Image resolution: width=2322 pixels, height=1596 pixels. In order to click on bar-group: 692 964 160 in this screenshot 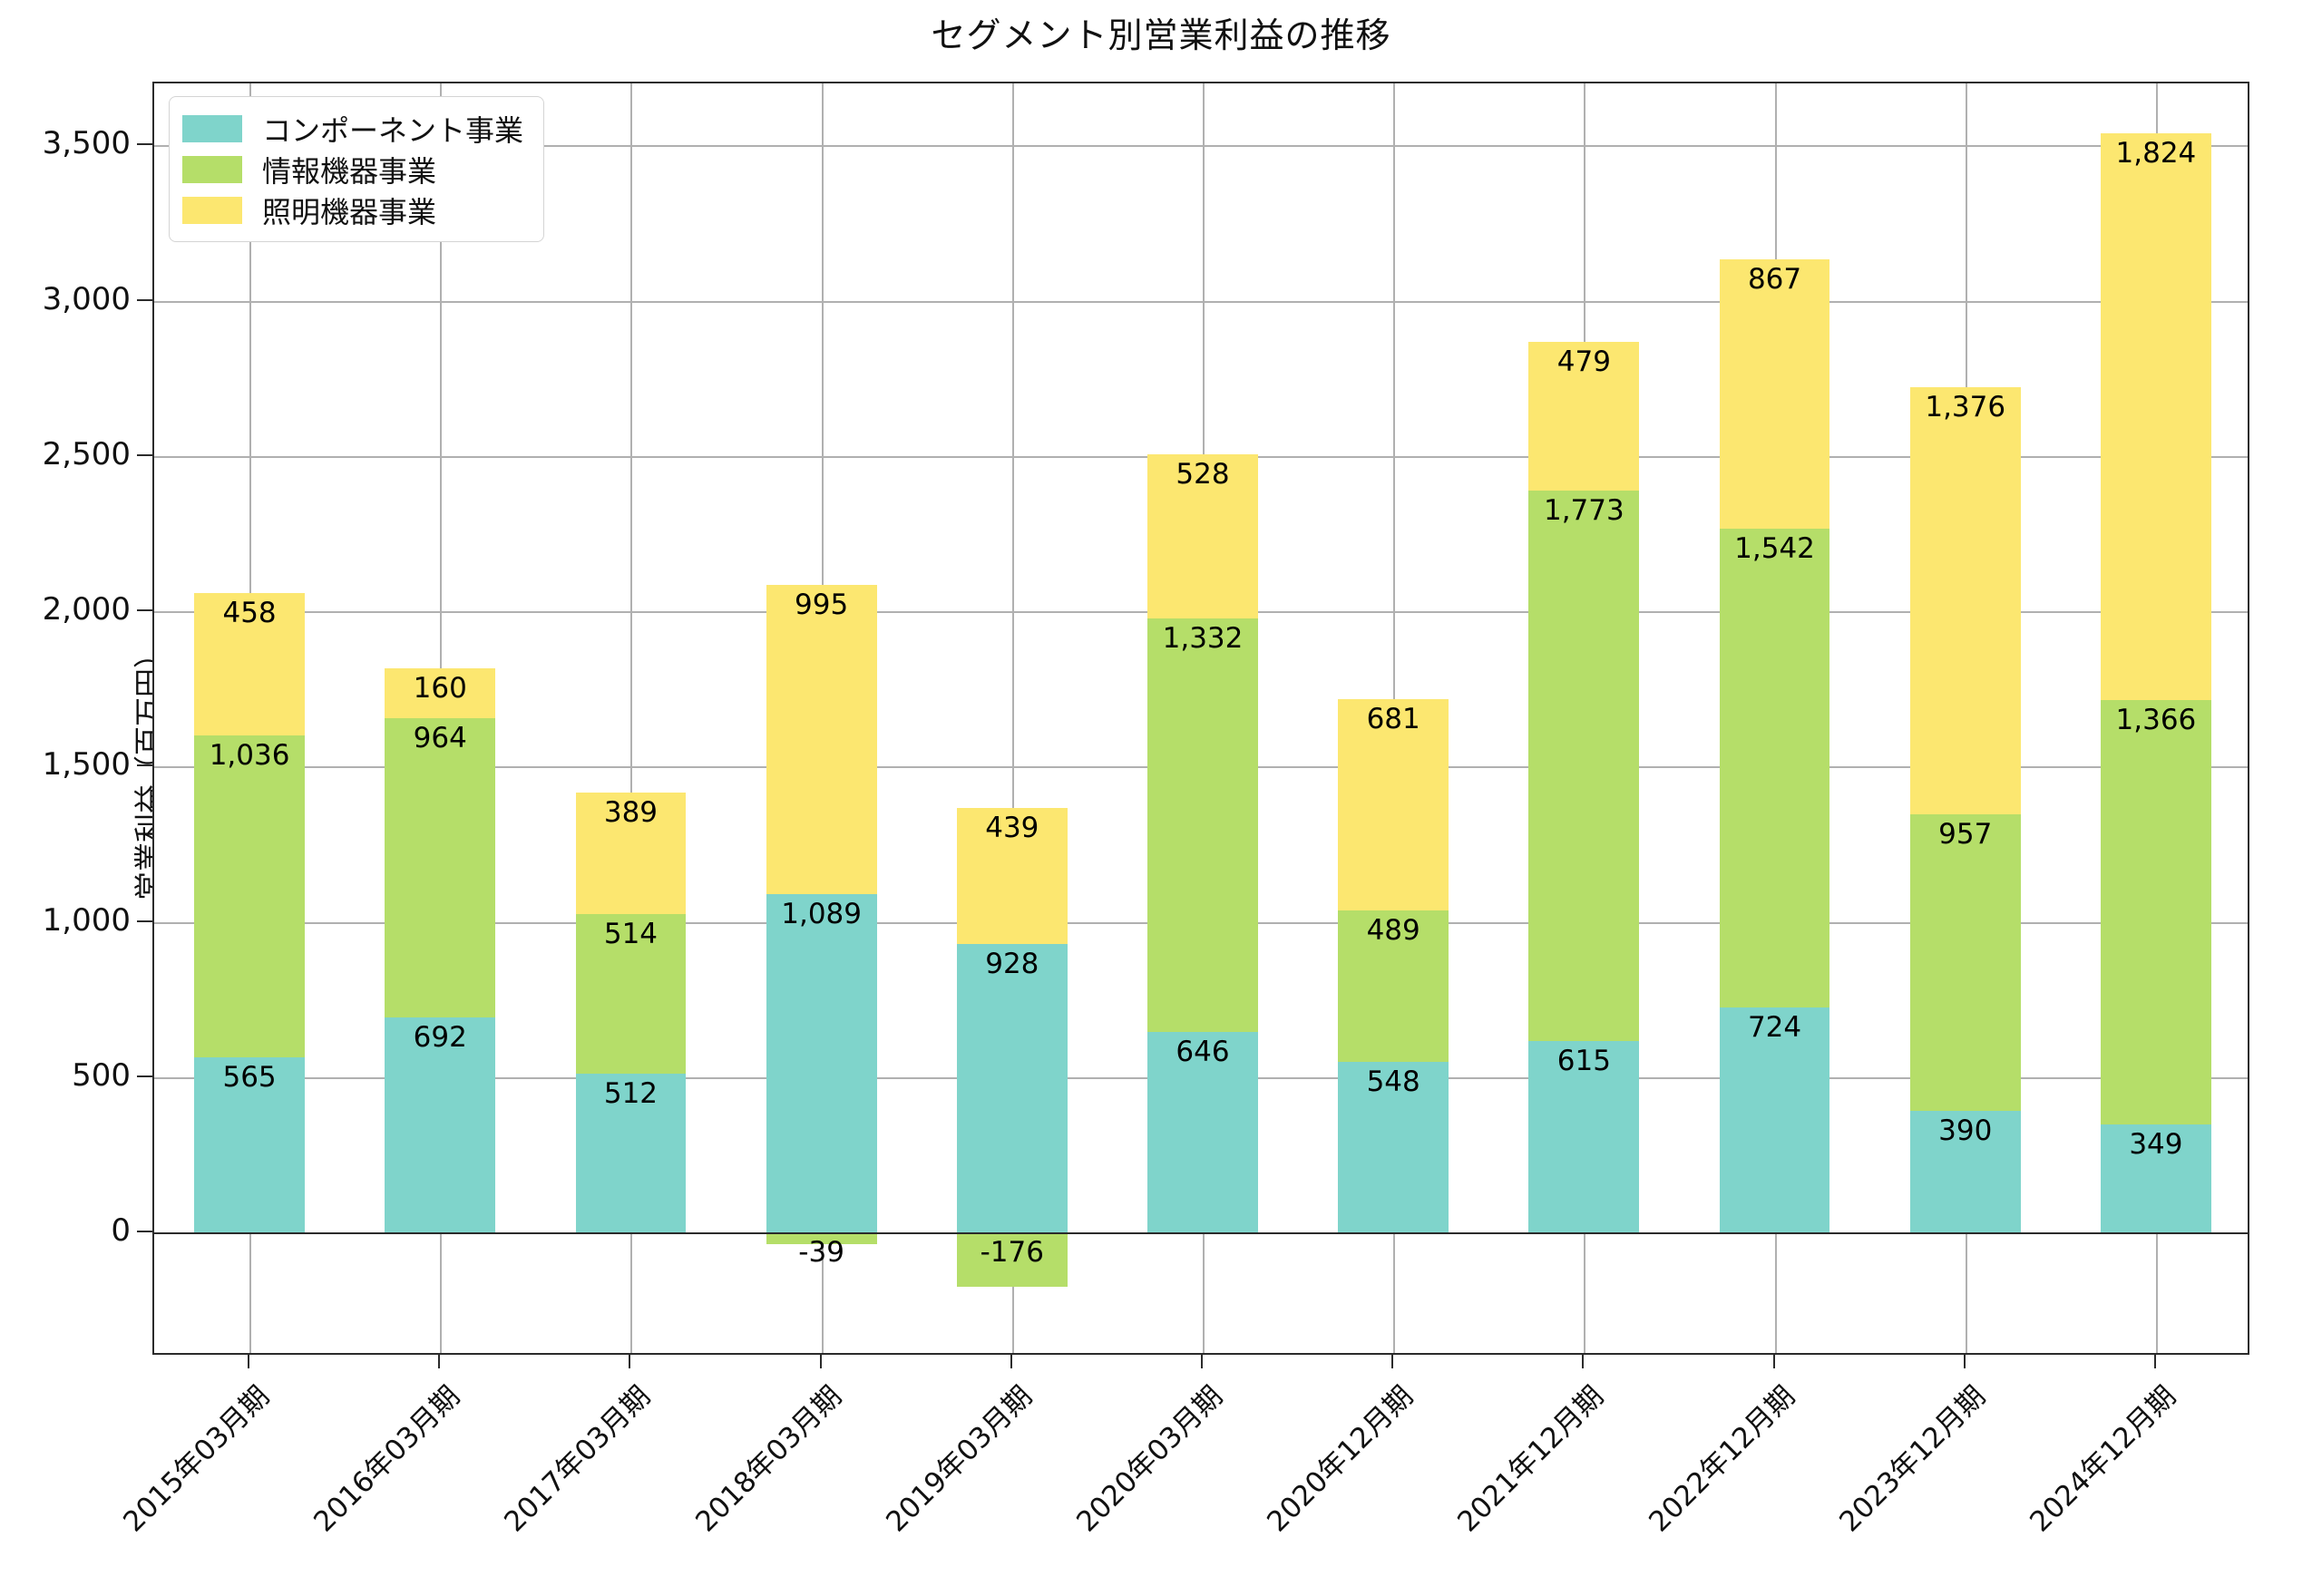, I will do `click(440, 718)`.